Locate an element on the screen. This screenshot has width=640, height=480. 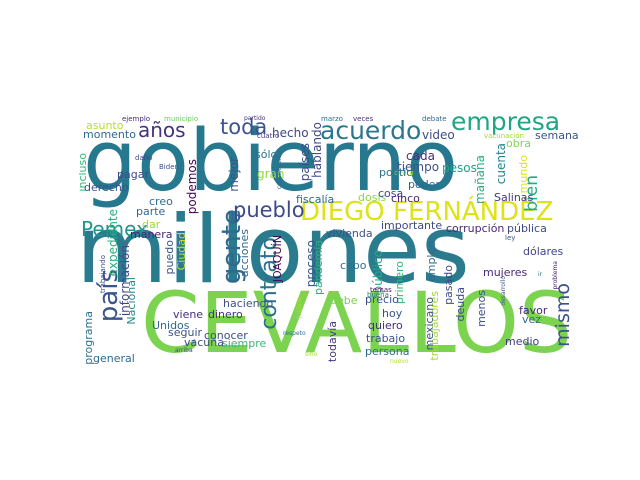
word-delito: delito is located at coordinates (404, 173).